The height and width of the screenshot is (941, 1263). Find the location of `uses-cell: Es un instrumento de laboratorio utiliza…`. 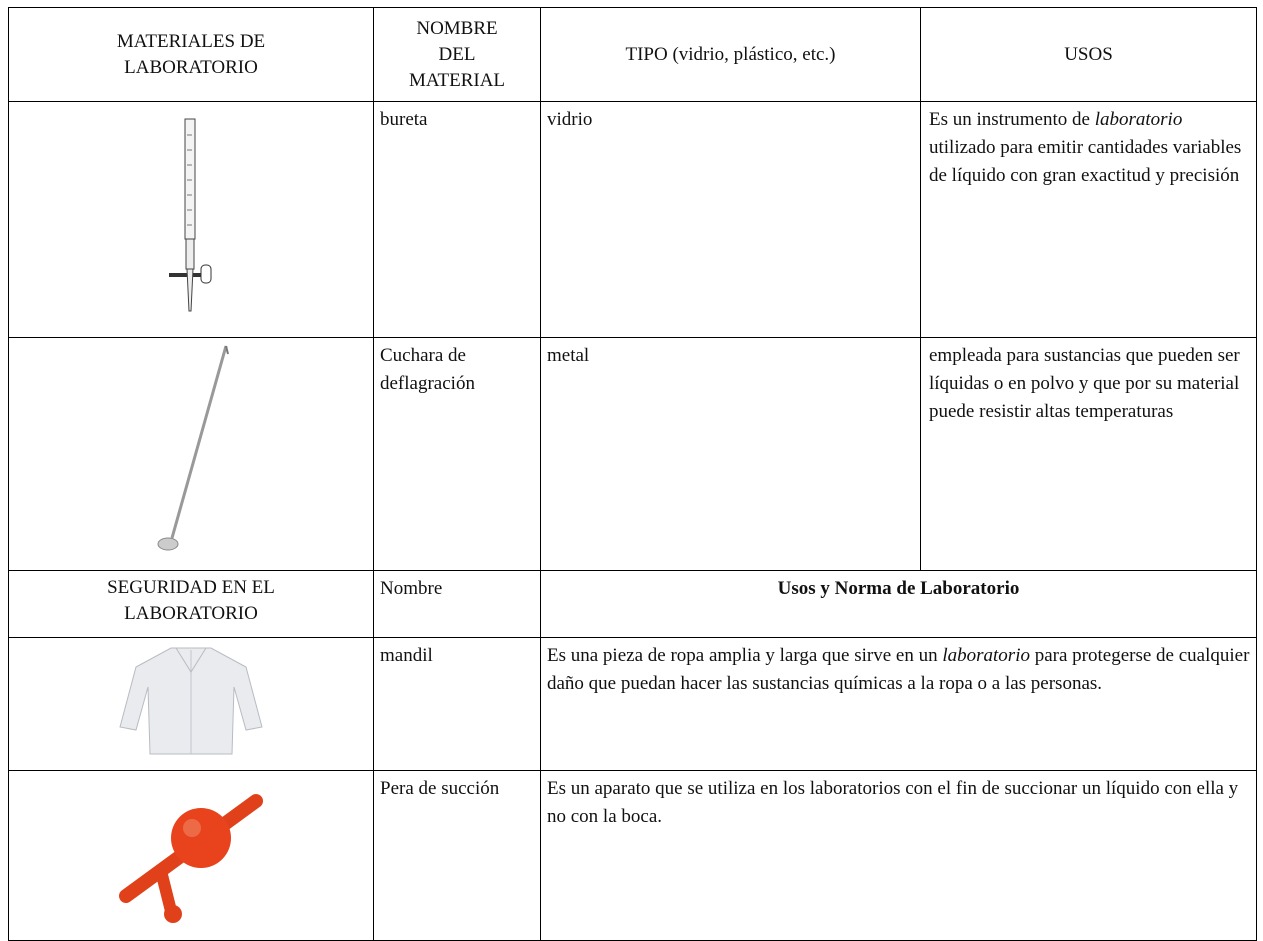

uses-cell: Es un instrumento de laboratorio utiliza… is located at coordinates (1088, 219).